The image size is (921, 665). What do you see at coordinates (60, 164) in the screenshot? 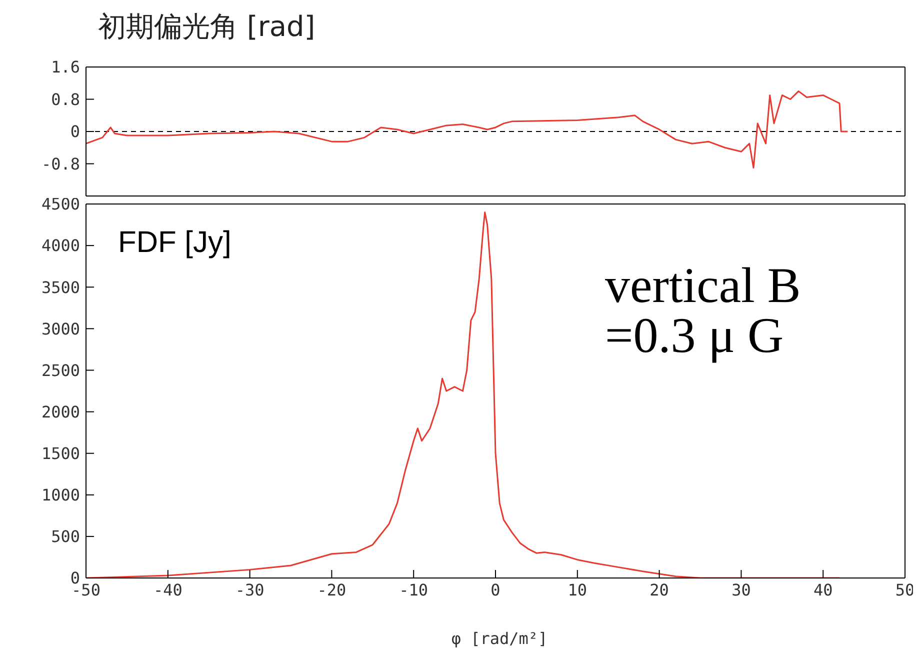
I see `y-tick-label: -0.8` at bounding box center [60, 164].